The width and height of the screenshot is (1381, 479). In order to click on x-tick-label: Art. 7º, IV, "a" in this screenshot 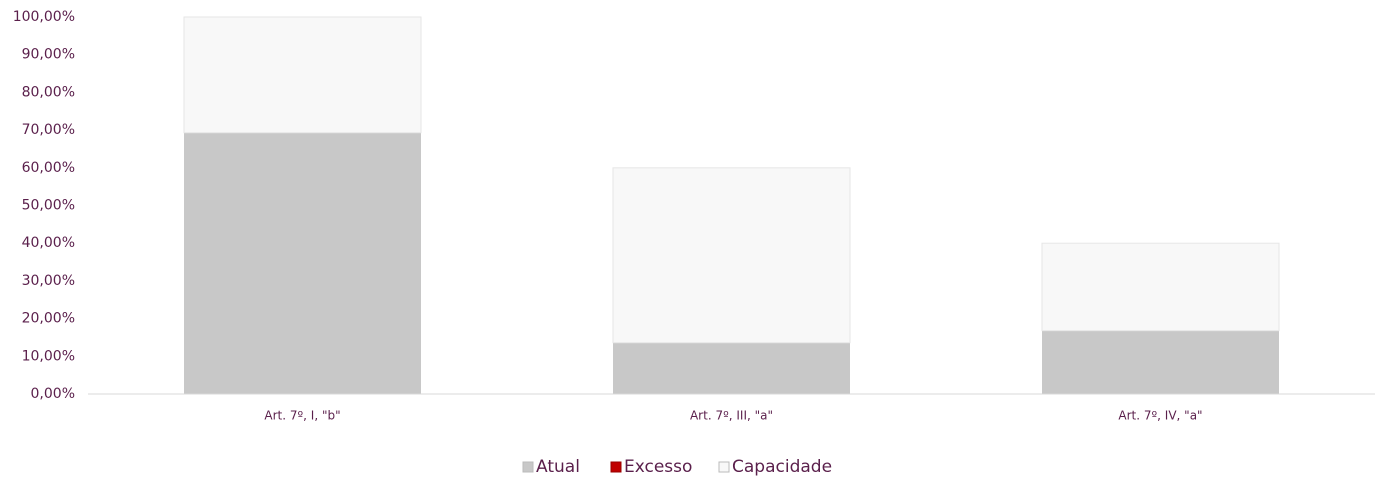, I will do `click(1160, 416)`.